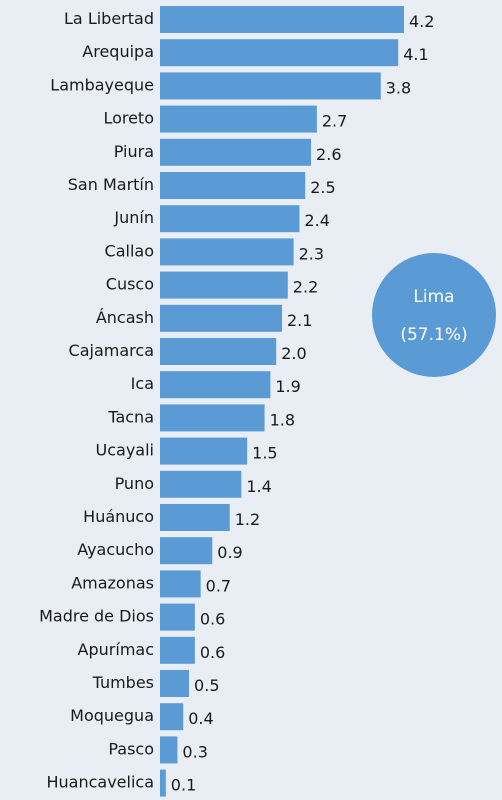 This screenshot has width=502, height=800. What do you see at coordinates (102, 84) in the screenshot?
I see `category-label: Lambayeque` at bounding box center [102, 84].